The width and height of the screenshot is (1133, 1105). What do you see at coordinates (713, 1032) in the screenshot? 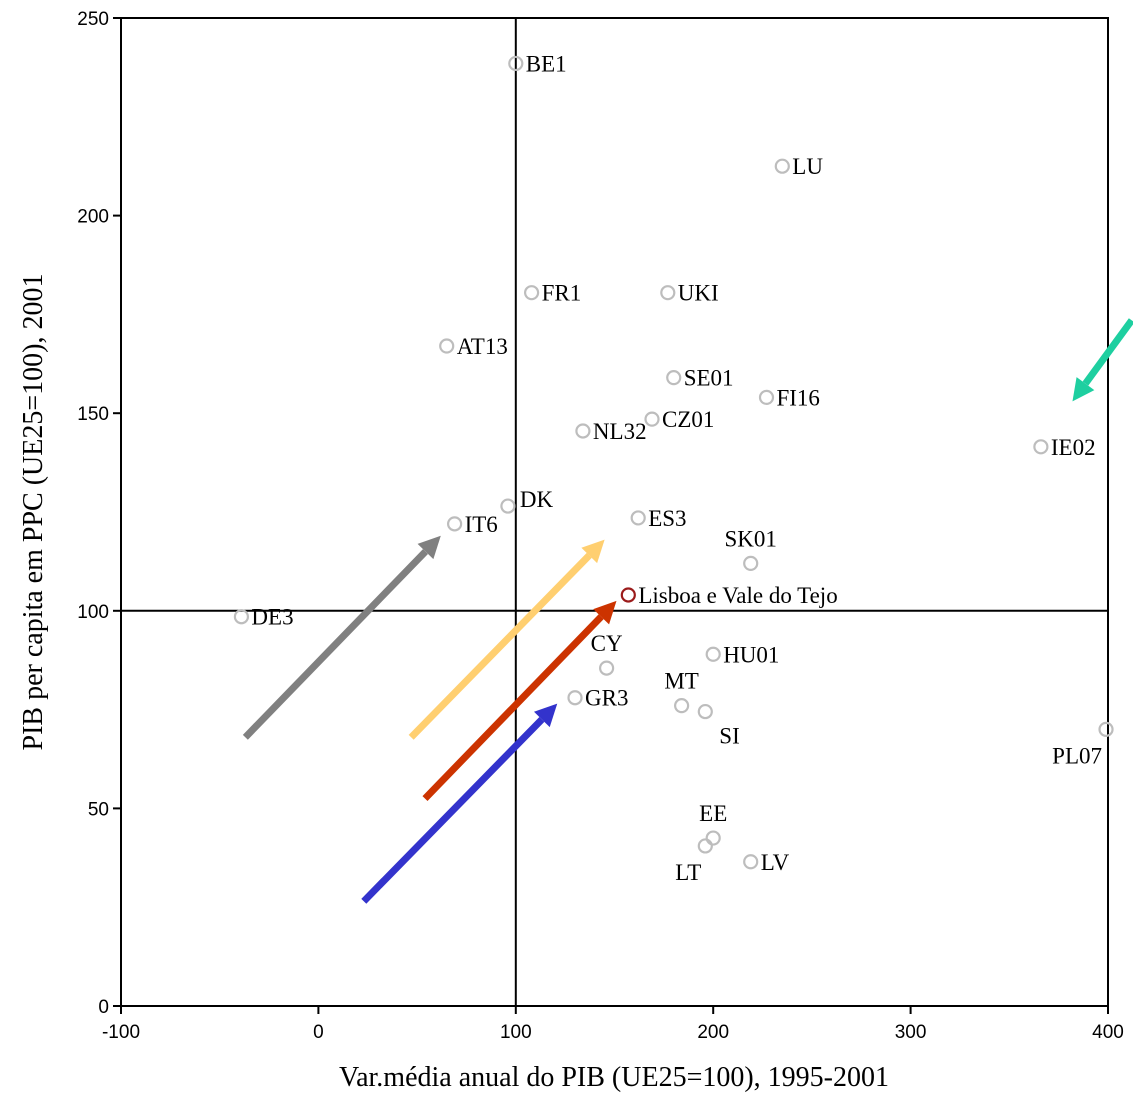
I see `x-tick-label: 200` at bounding box center [713, 1032].